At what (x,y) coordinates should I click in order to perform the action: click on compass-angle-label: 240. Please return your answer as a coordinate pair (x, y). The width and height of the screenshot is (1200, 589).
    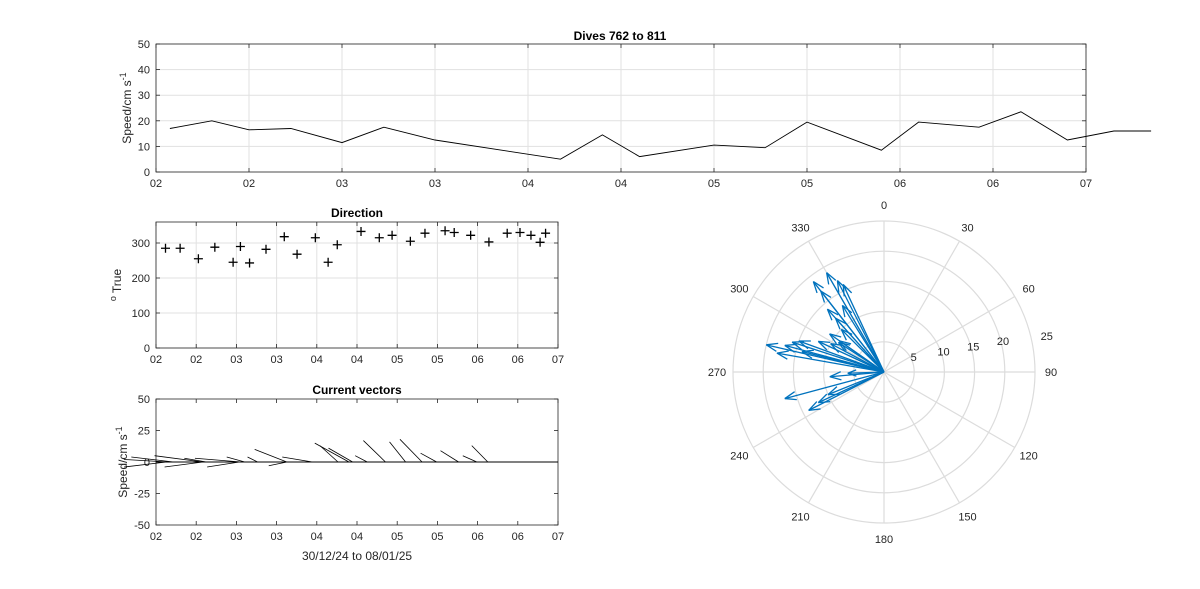
    Looking at the image, I should click on (739, 457).